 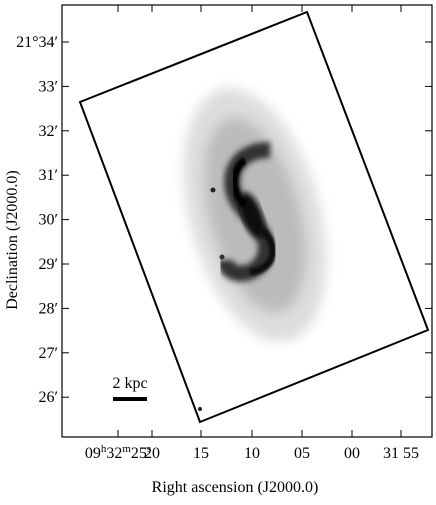 I want to click on y-axis-label: Declination (J2000.0), so click(x=12, y=240).